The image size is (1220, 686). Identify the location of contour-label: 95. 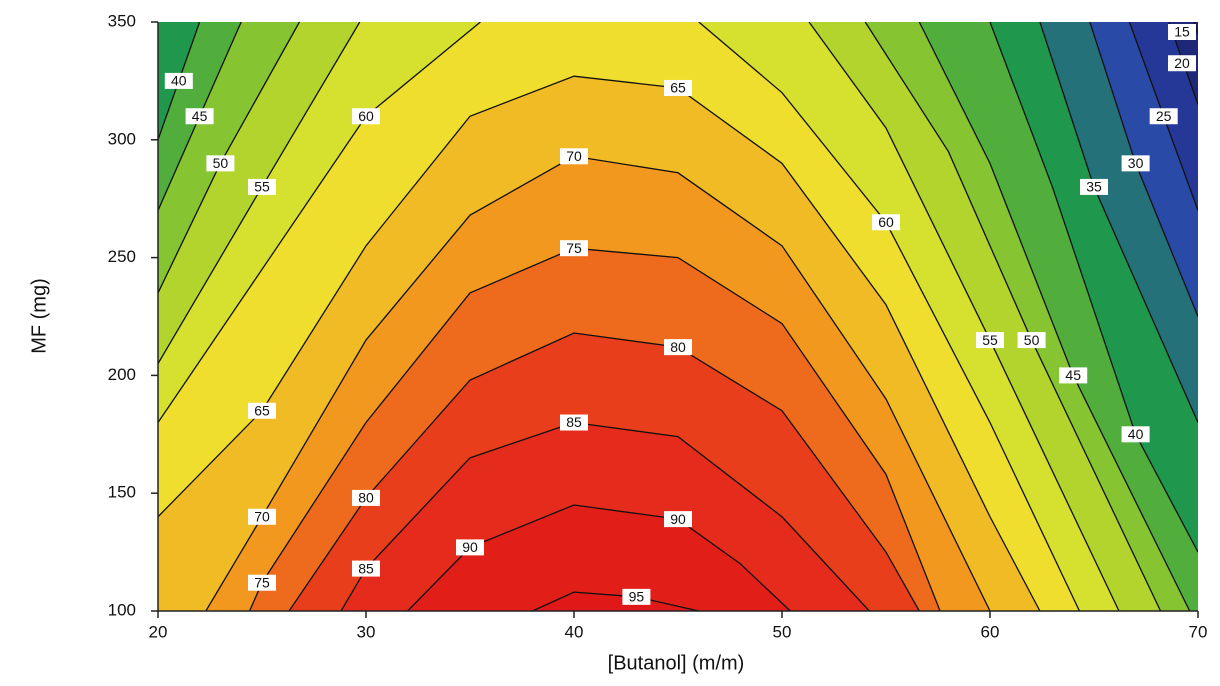
(637, 597).